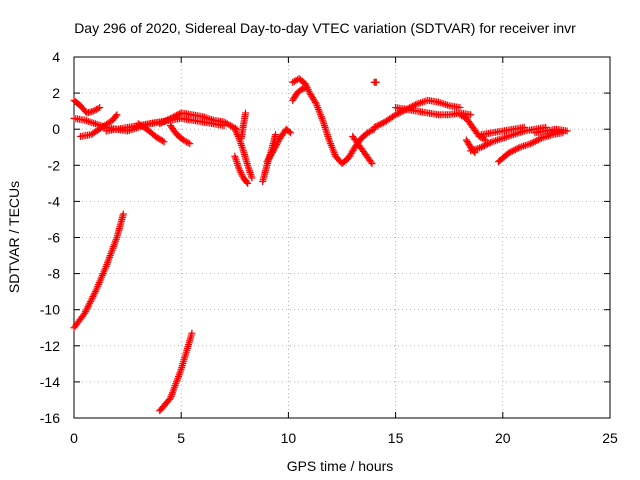  What do you see at coordinates (289, 438) in the screenshot?
I see `x-tick-label: 10` at bounding box center [289, 438].